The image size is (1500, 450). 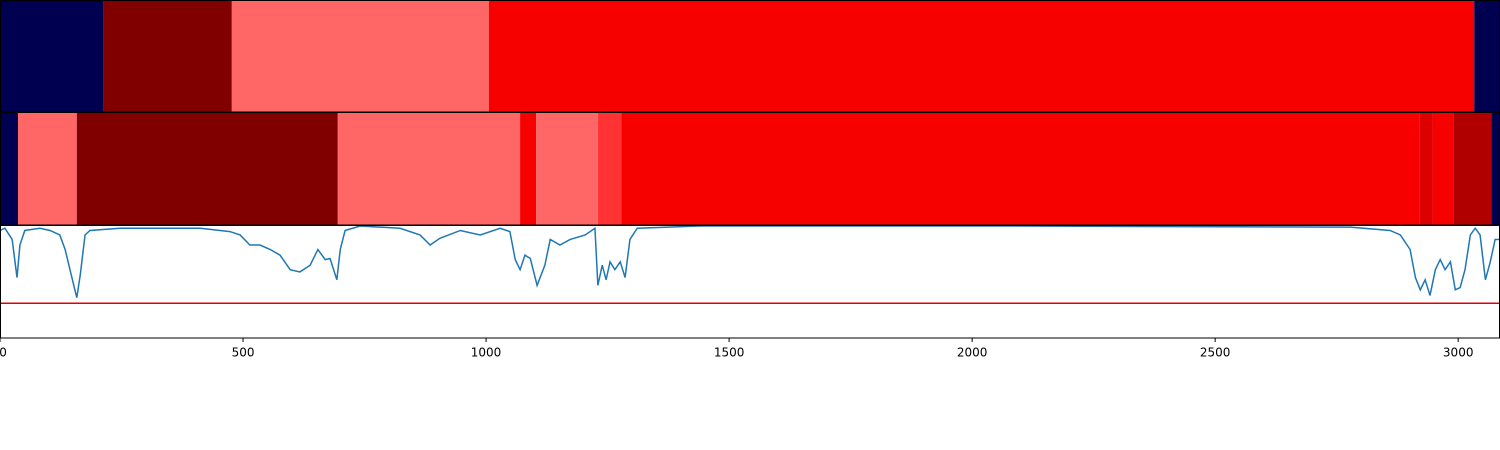 I want to click on x-tick-label: 1500, so click(x=729, y=353).